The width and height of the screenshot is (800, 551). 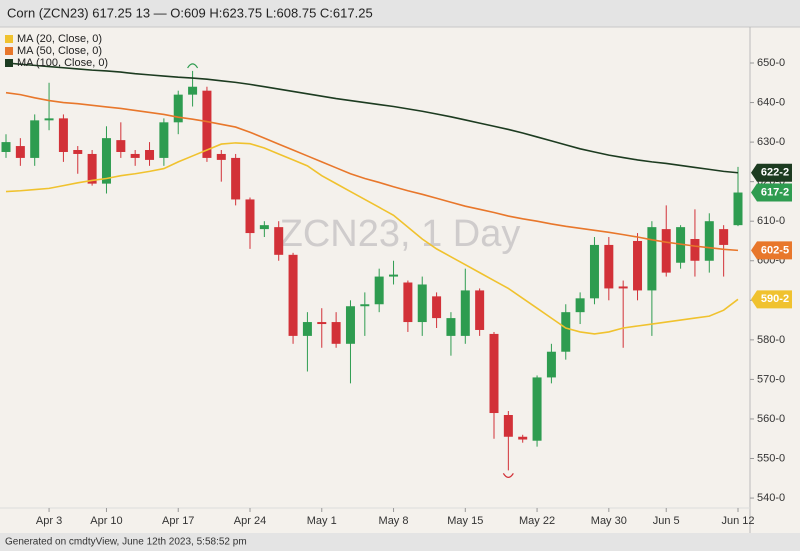 What do you see at coordinates (771, 458) in the screenshot?
I see `y-tick-label: 550-0` at bounding box center [771, 458].